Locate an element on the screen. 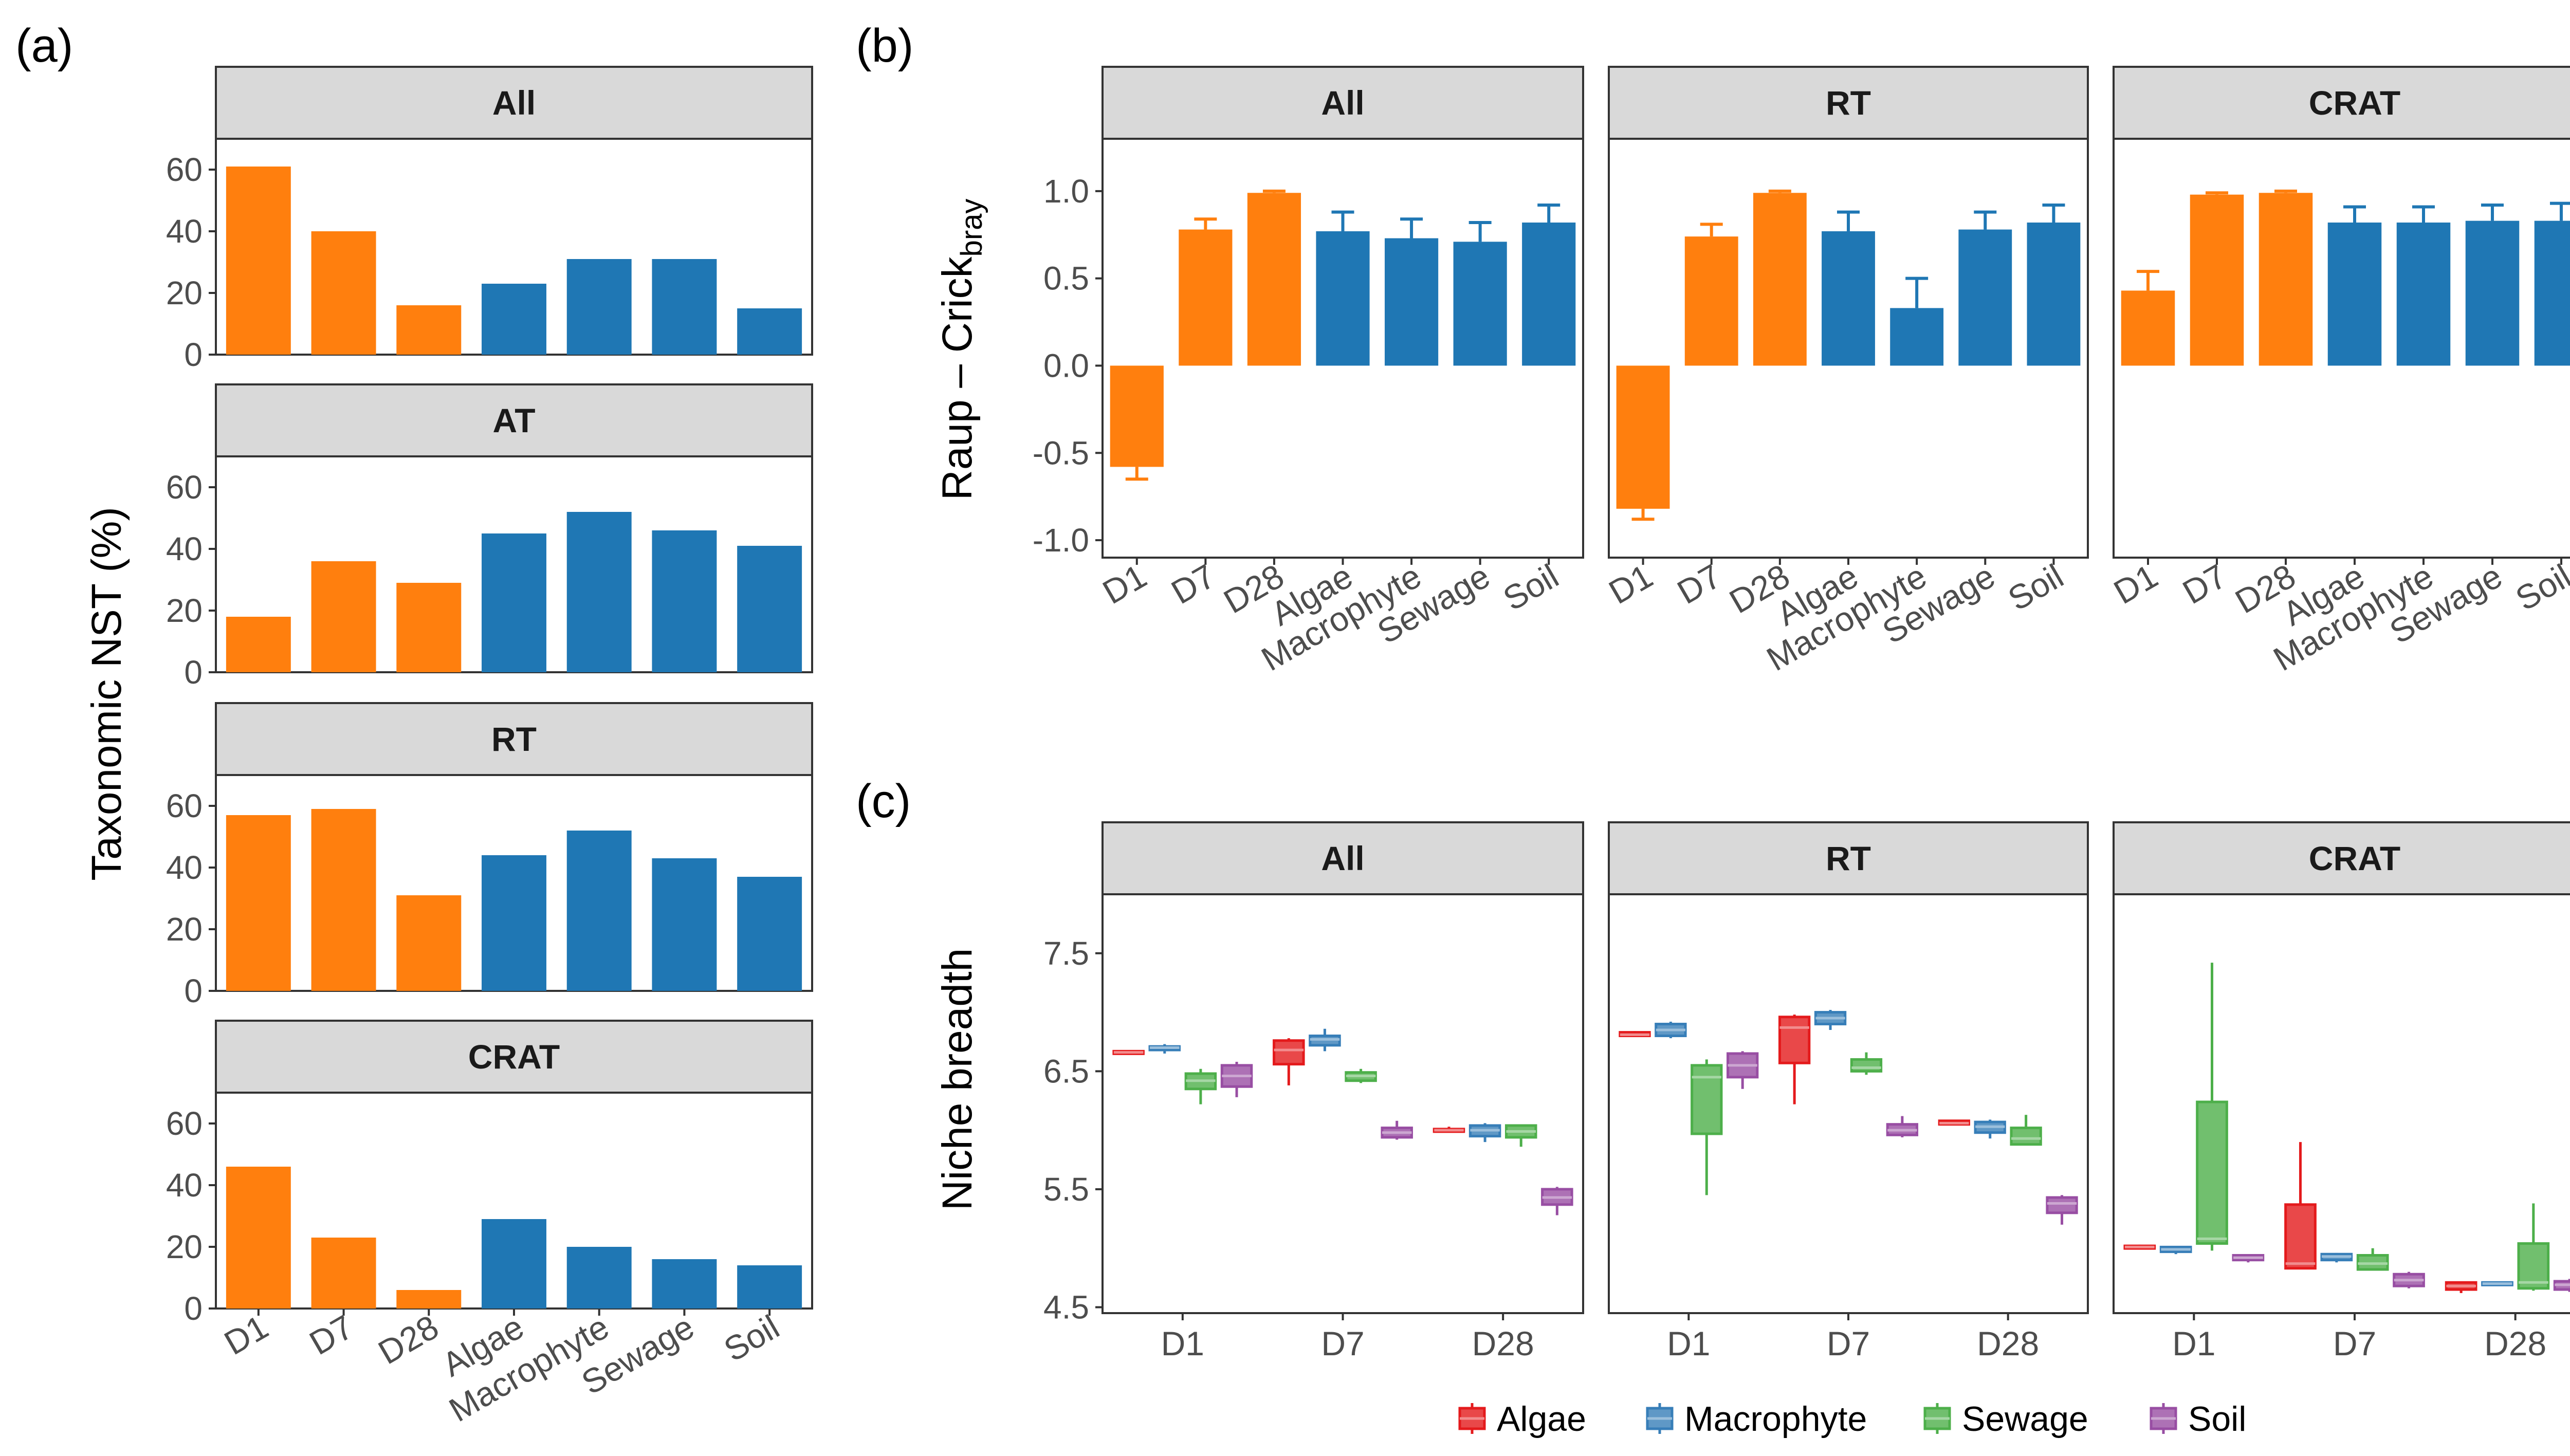  y-tick-label: 6.5 is located at coordinates (1066, 1072).